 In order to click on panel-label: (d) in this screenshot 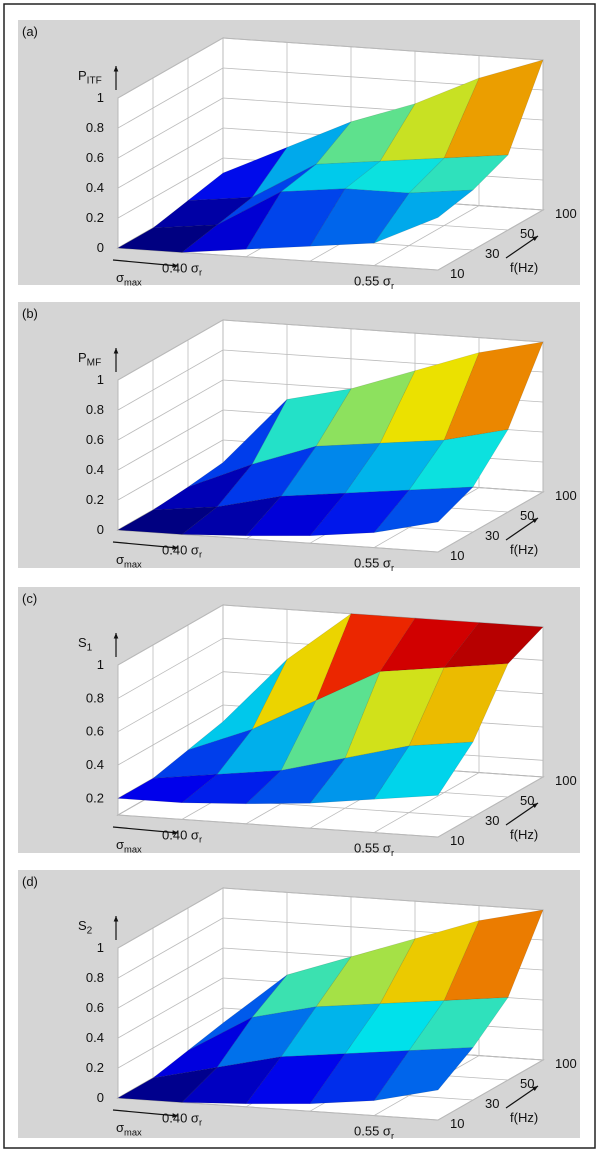, I will do `click(30, 881)`.